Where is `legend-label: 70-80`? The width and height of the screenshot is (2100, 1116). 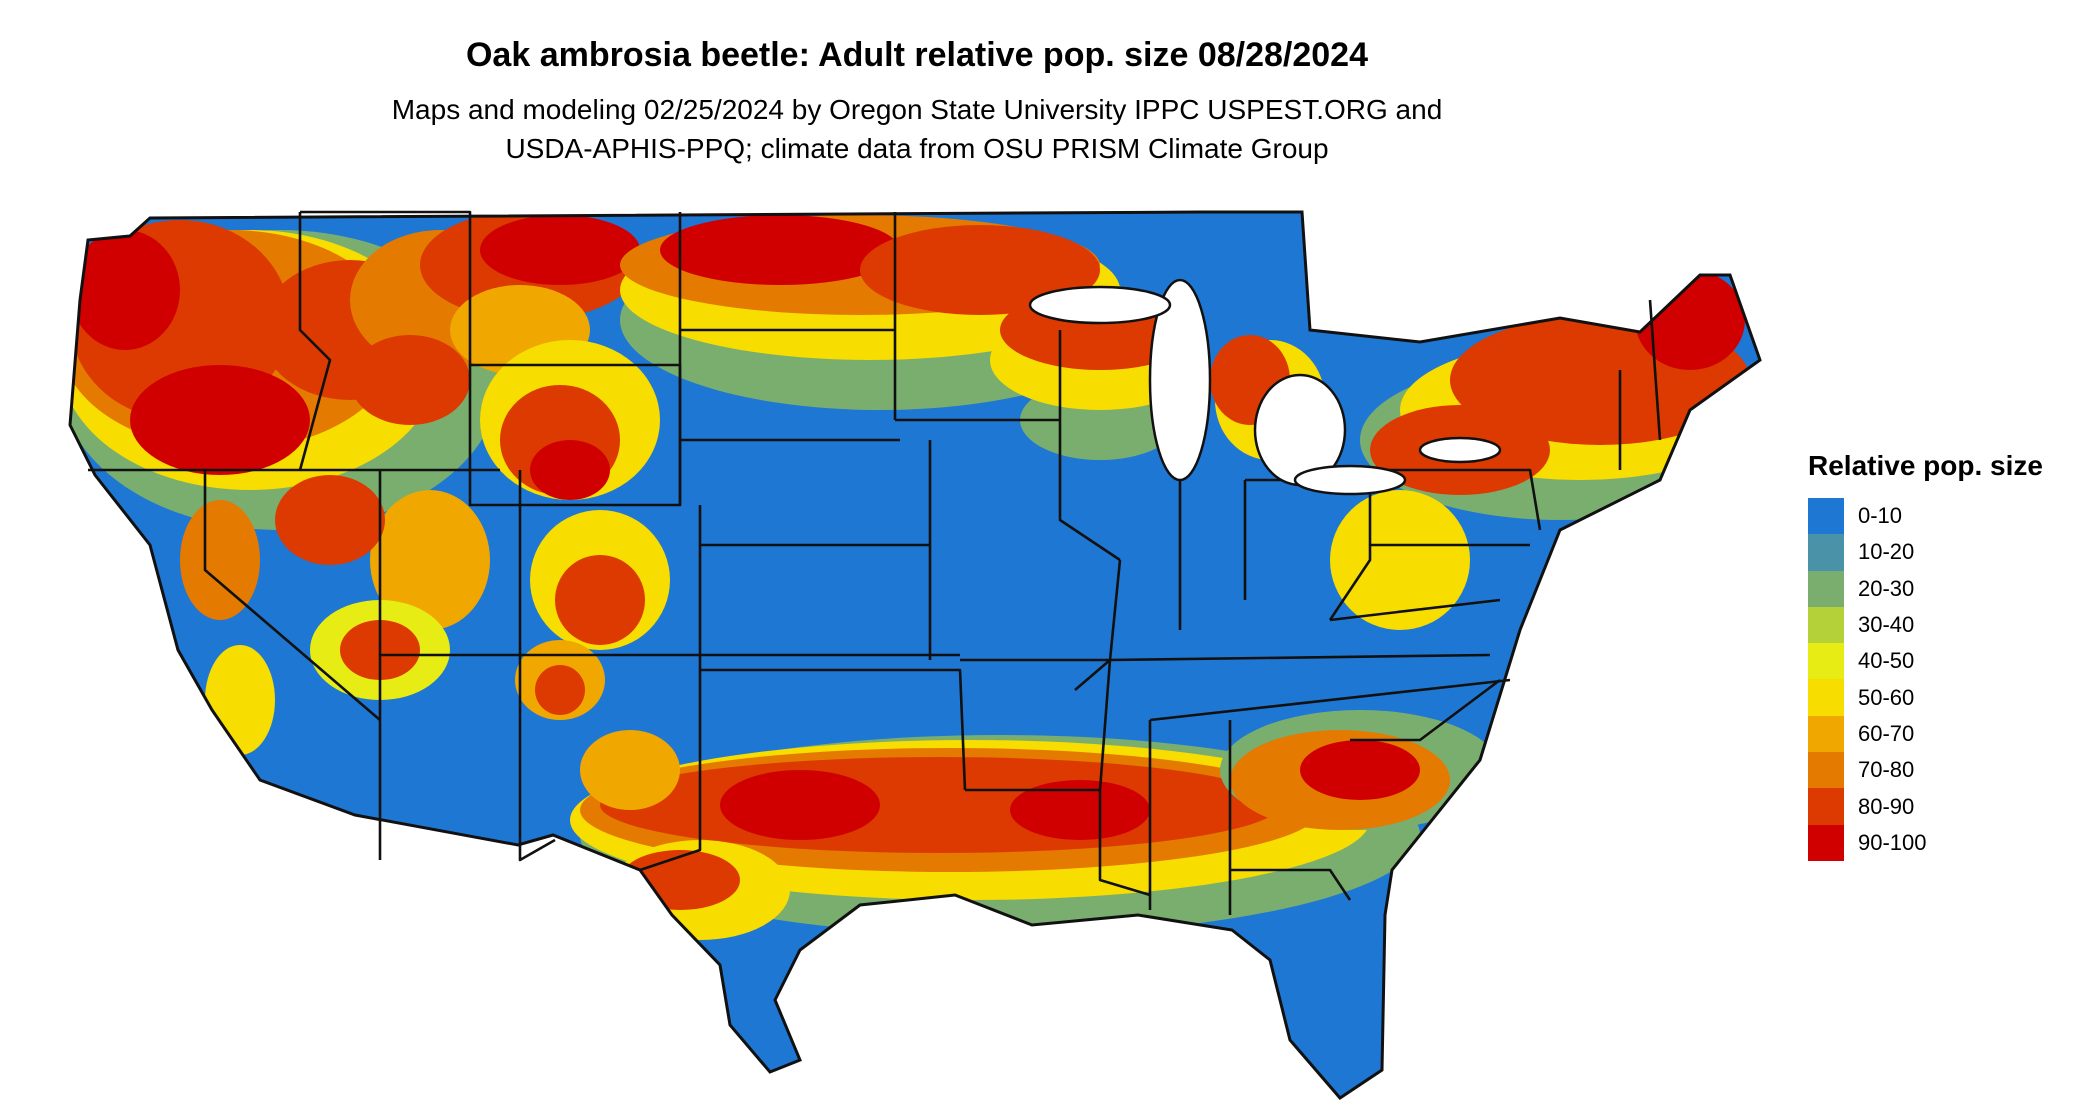
legend-label: 70-80 is located at coordinates (1886, 770).